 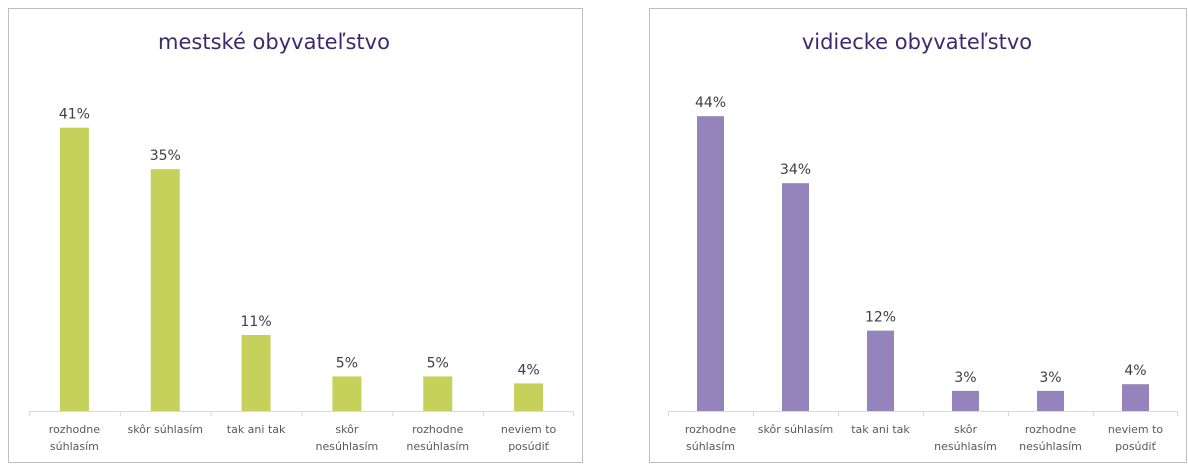 I want to click on data-label-4: 5%, so click(x=347, y=363).